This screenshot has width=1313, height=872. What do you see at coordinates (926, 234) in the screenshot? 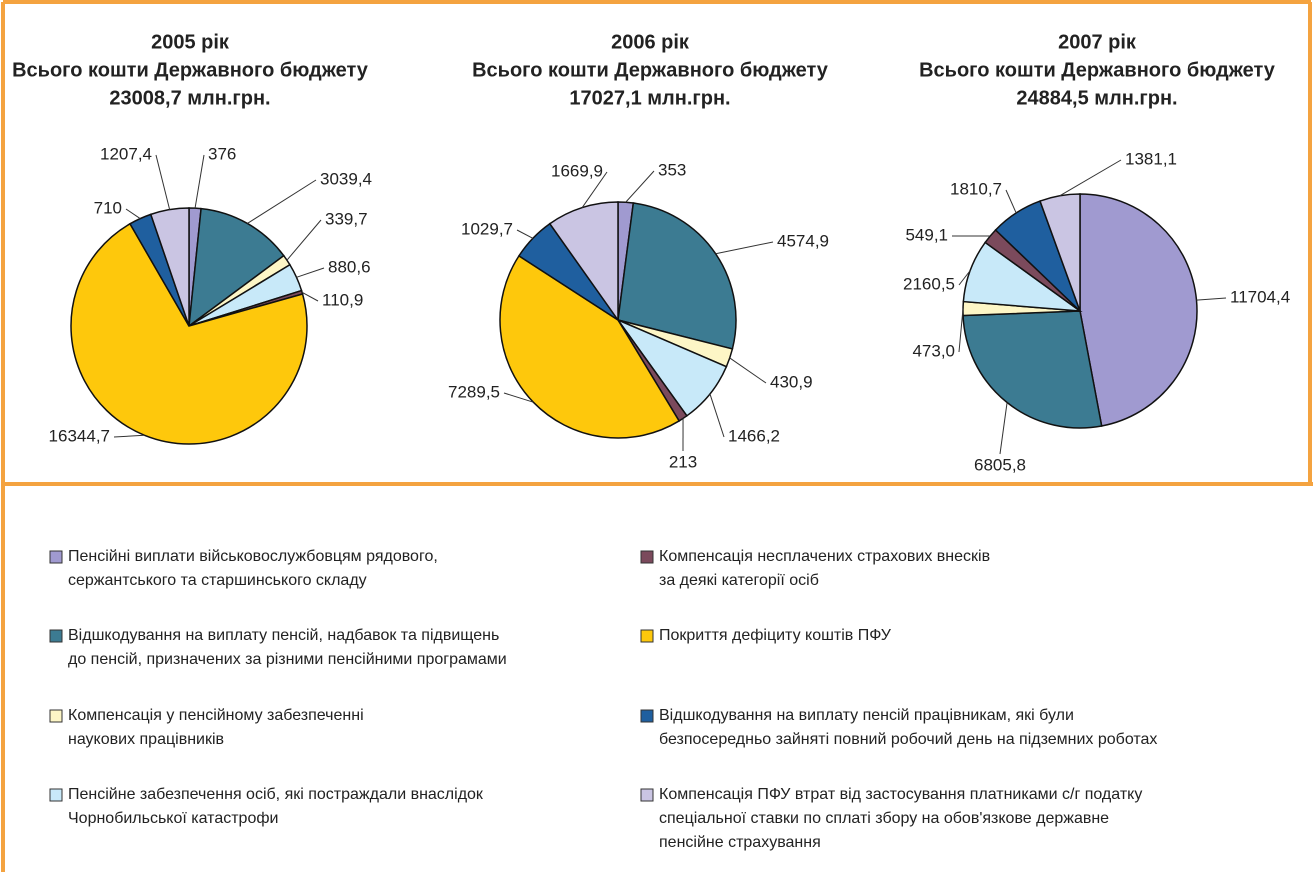
I see `data-label: 549,1` at bounding box center [926, 234].